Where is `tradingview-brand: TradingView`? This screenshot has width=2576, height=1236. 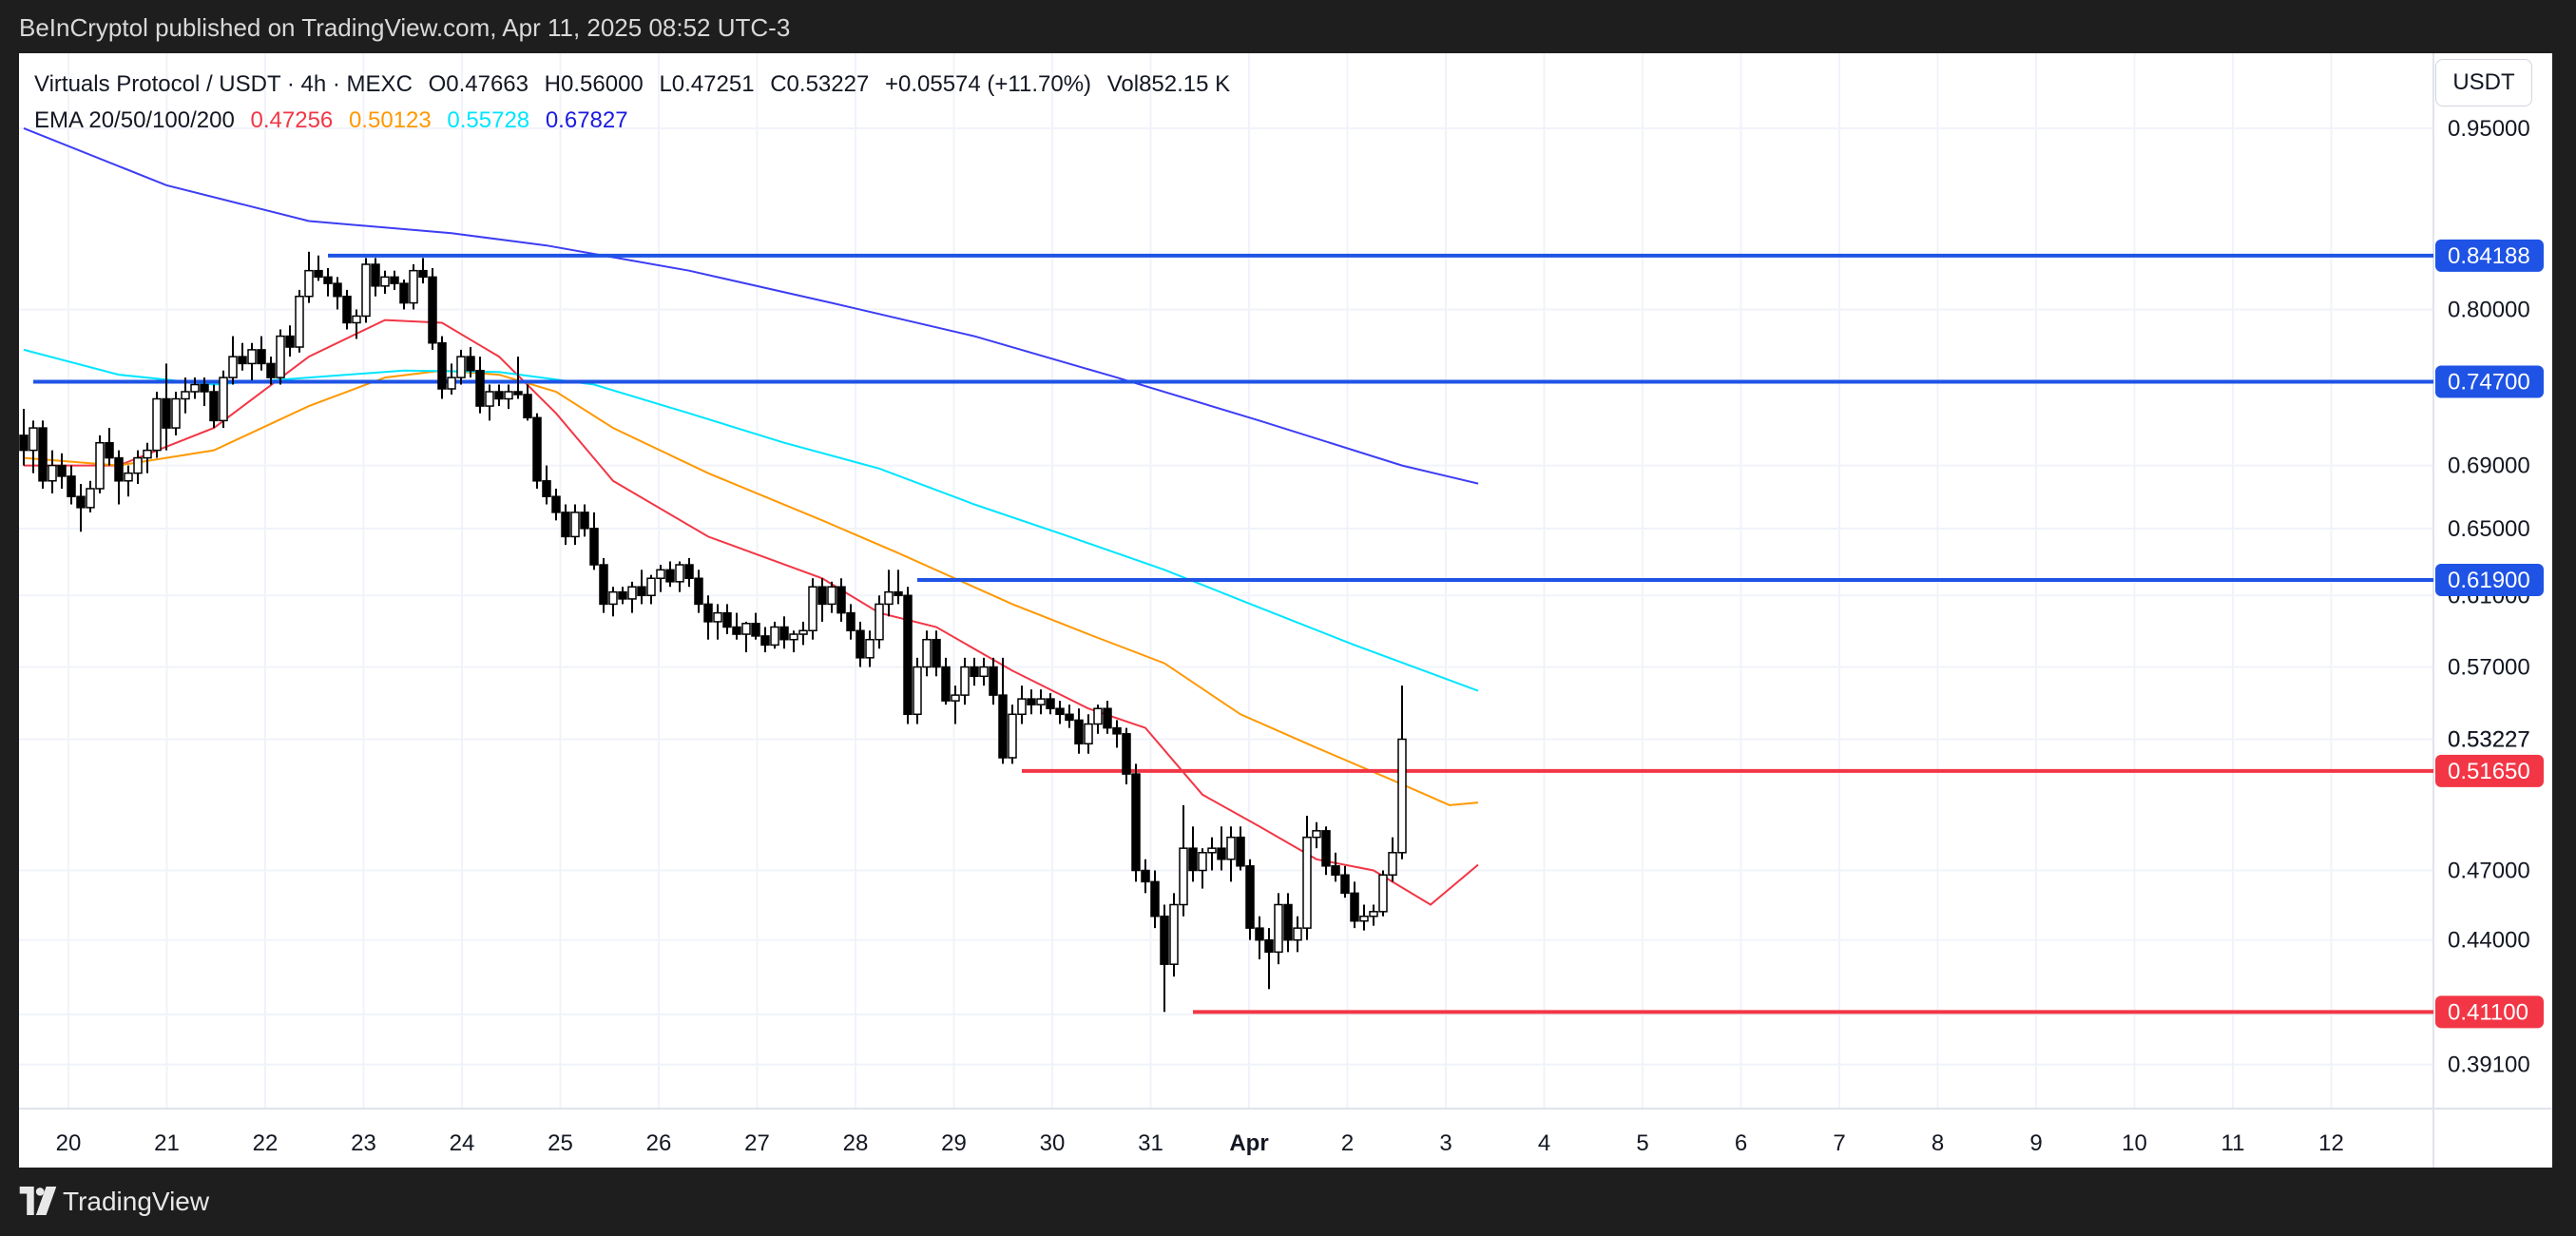 tradingview-brand: TradingView is located at coordinates (136, 1202).